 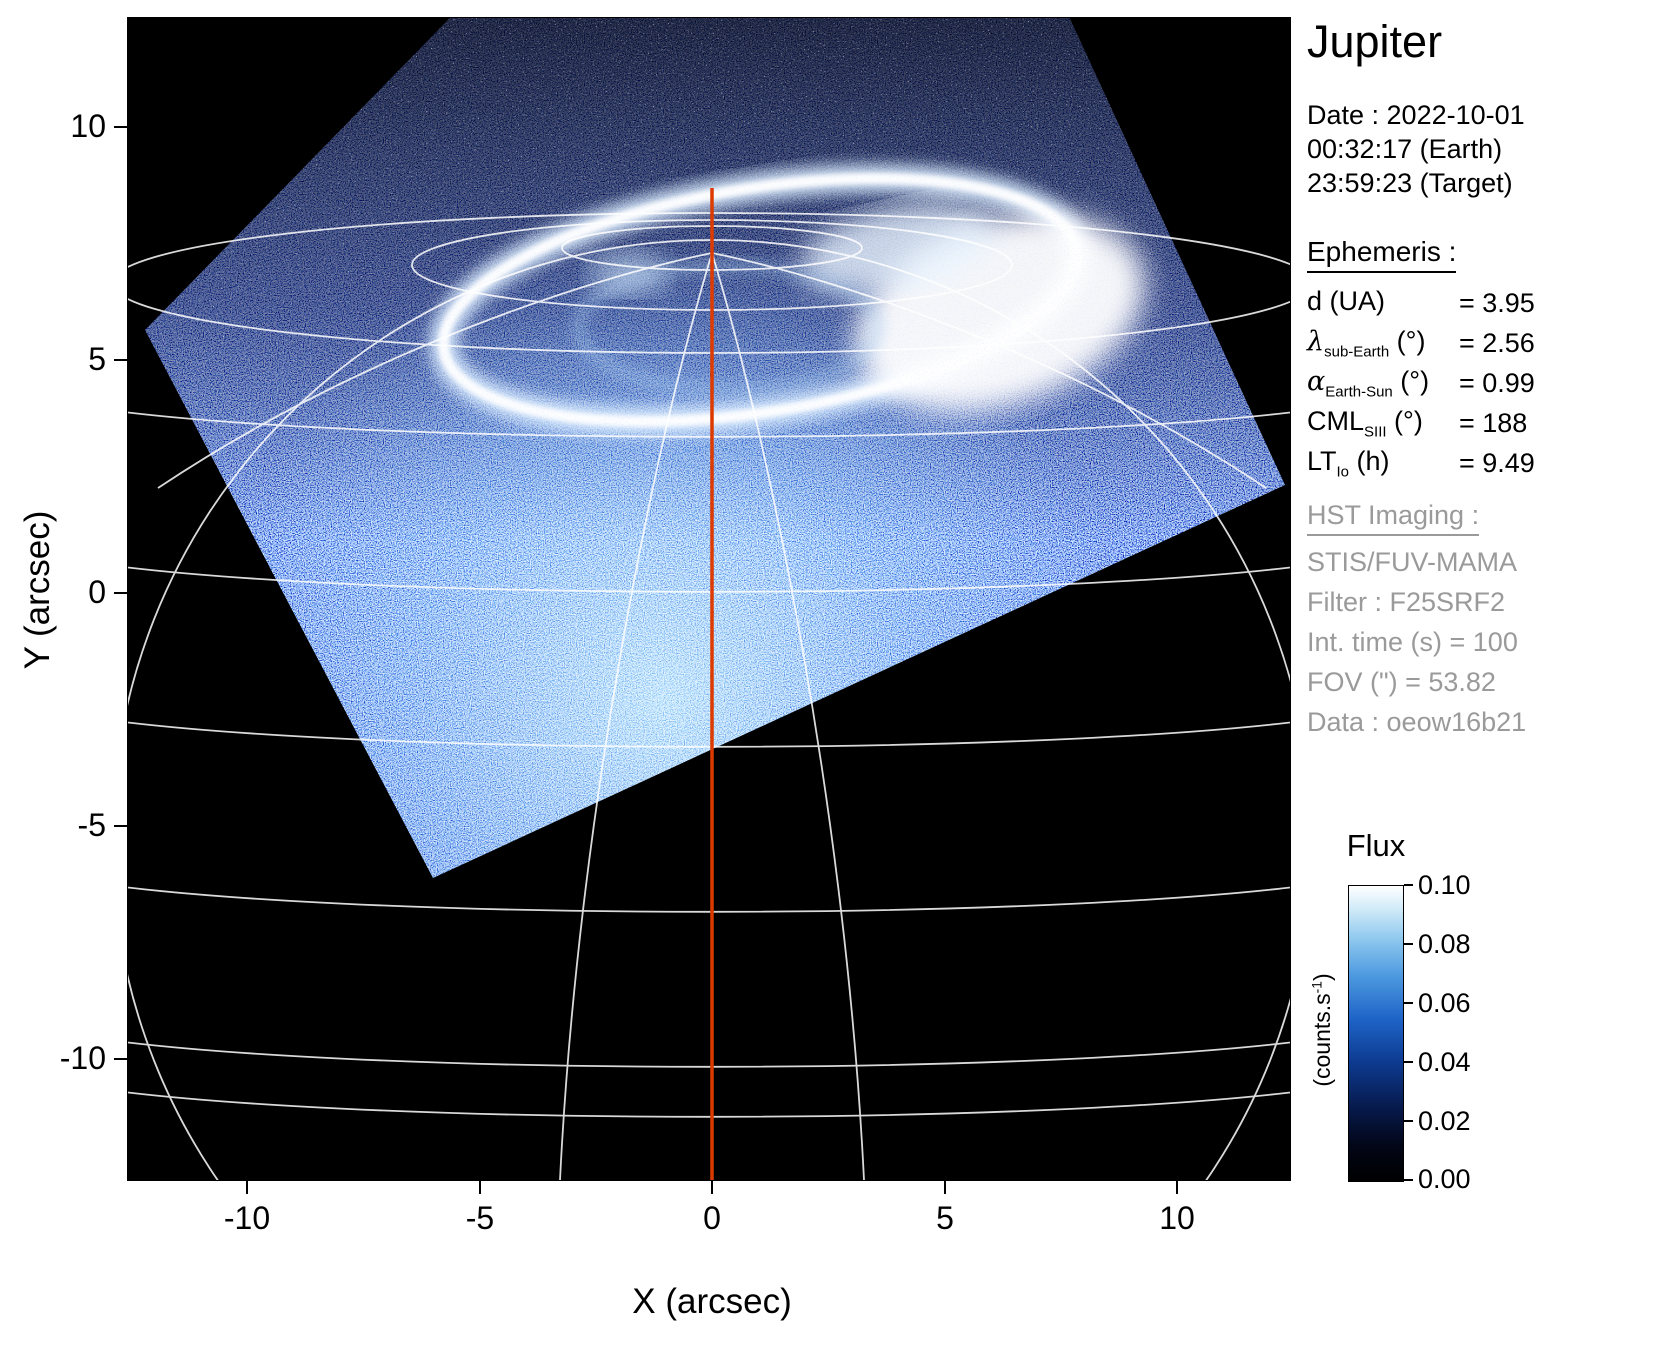 What do you see at coordinates (1497, 382) in the screenshot?
I see `eph-value: = 0.99` at bounding box center [1497, 382].